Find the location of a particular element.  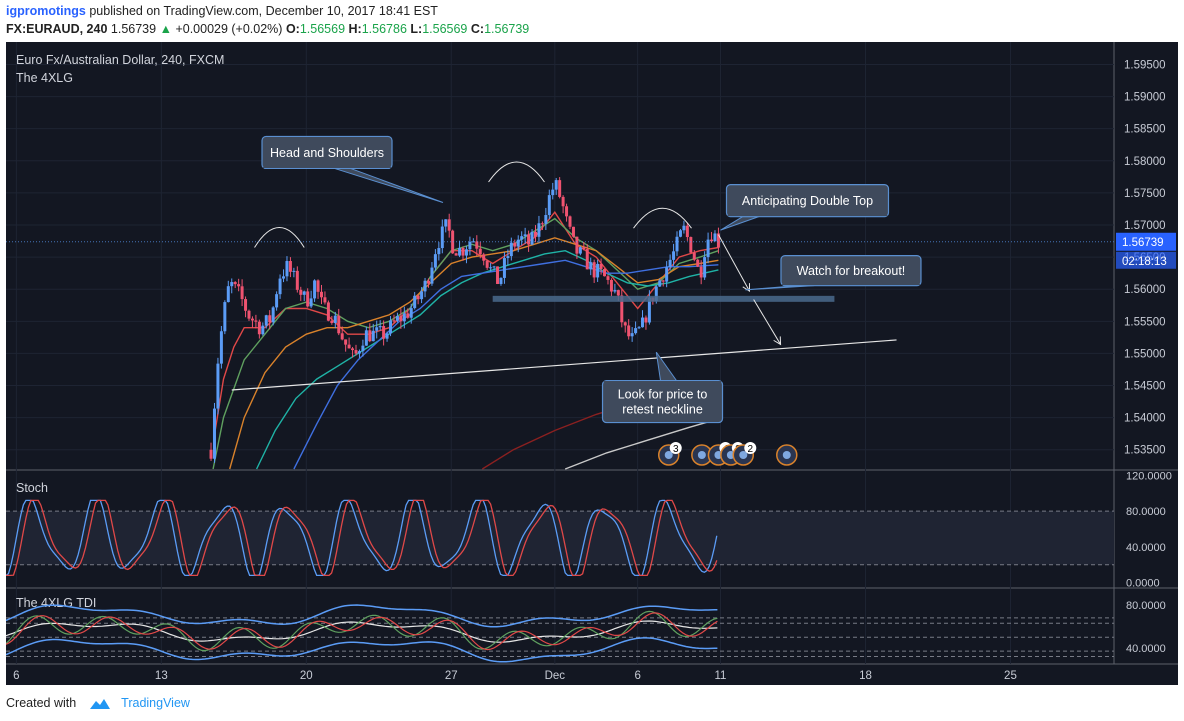

event-flag-inner is located at coordinates (668, 455).